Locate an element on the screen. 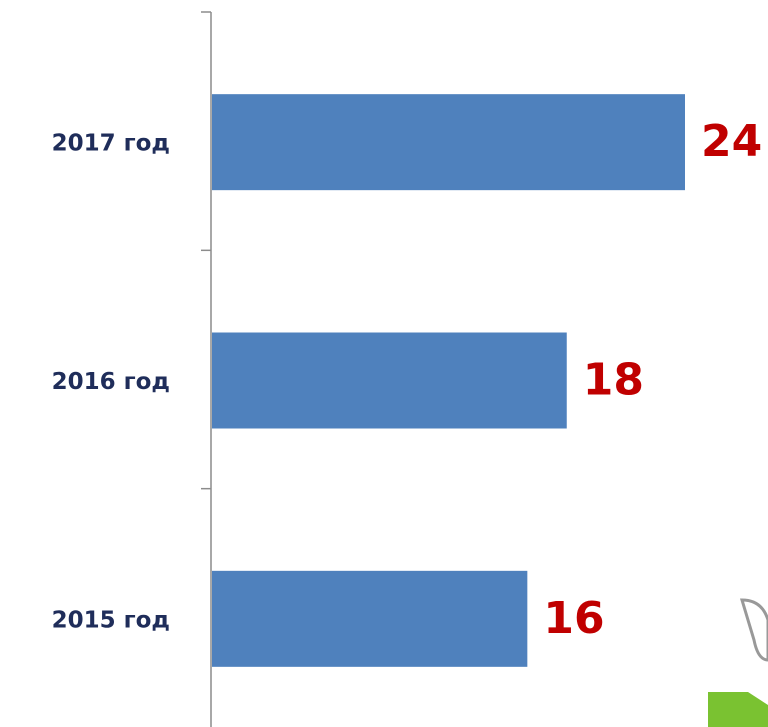 This screenshot has height=727, width=768. category-label: 2017 год is located at coordinates (111, 144).